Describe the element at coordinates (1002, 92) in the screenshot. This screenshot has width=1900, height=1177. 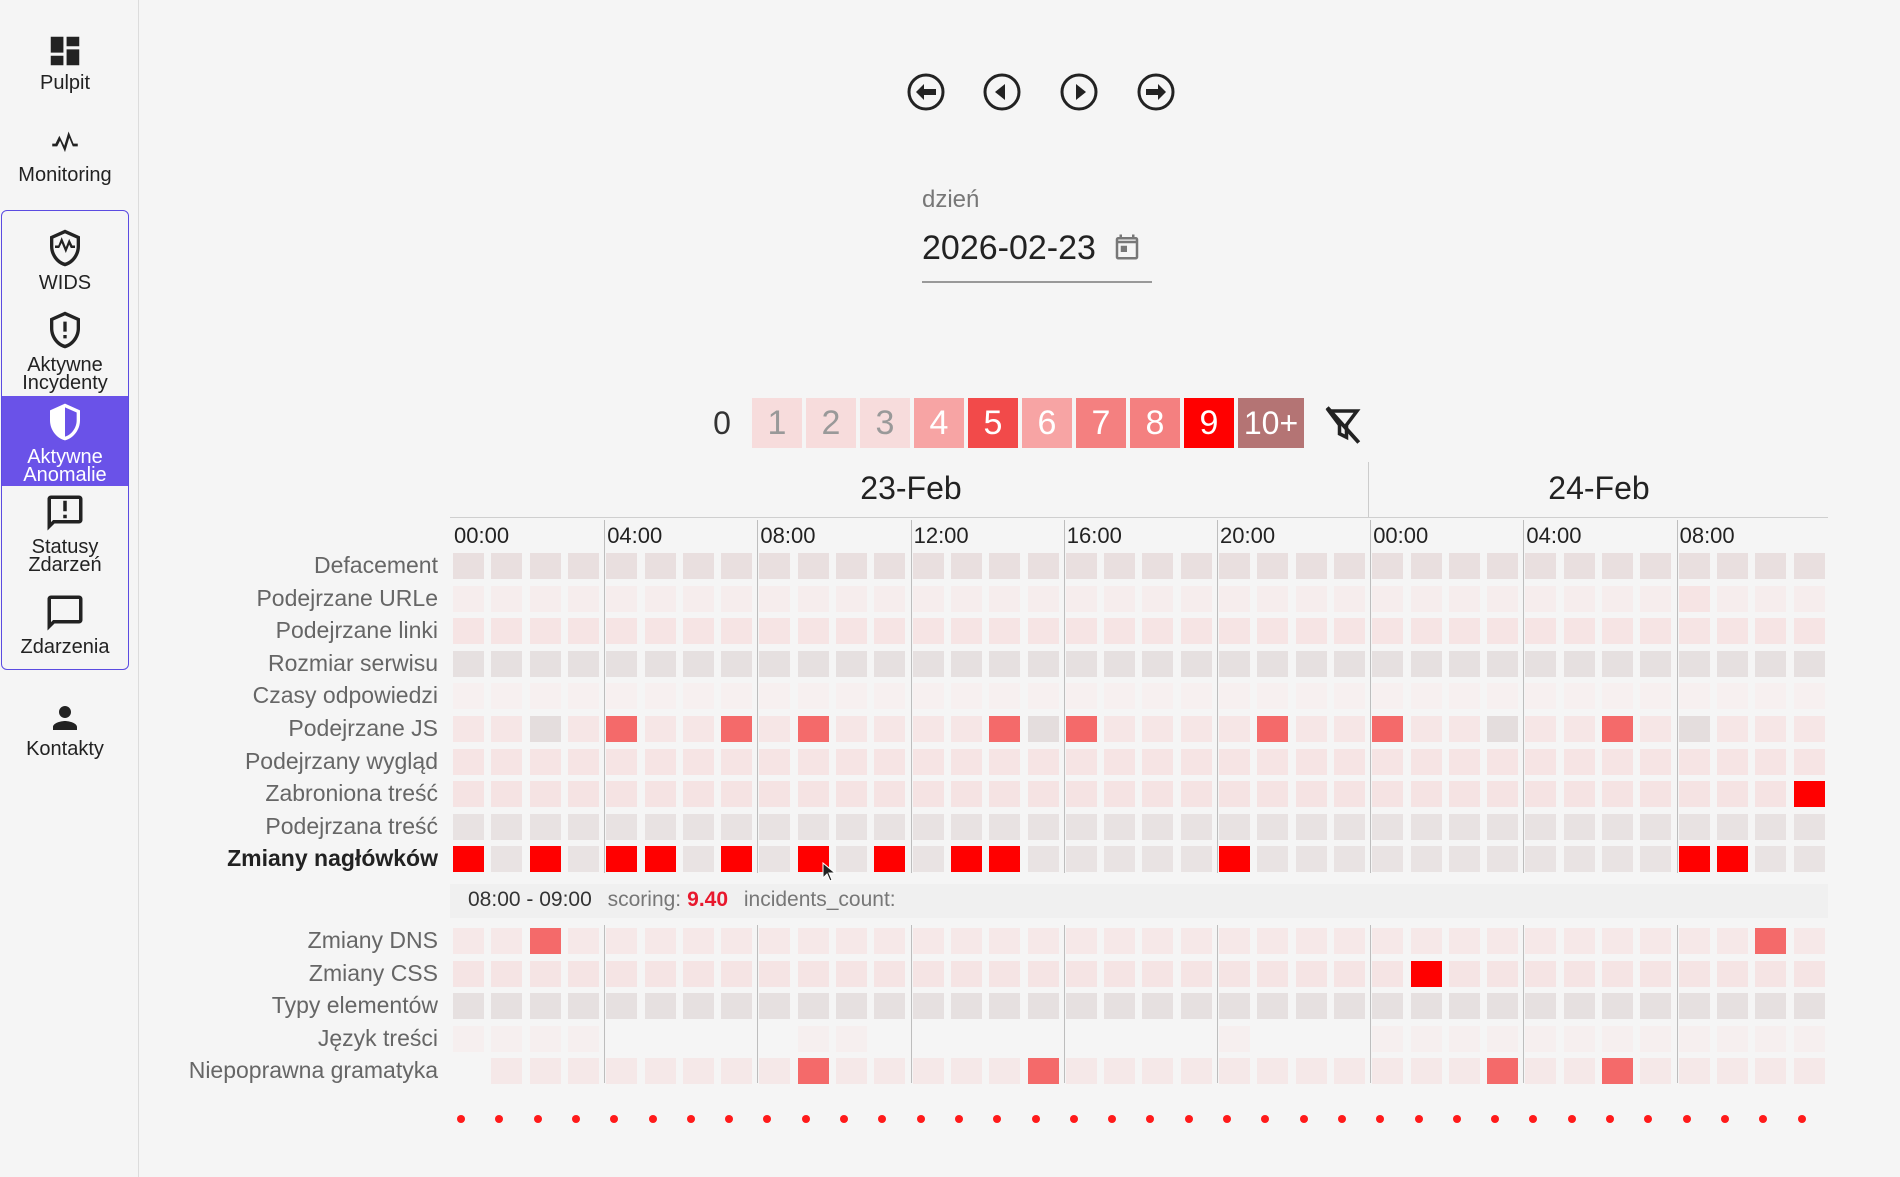
I see `previous-button` at that location.